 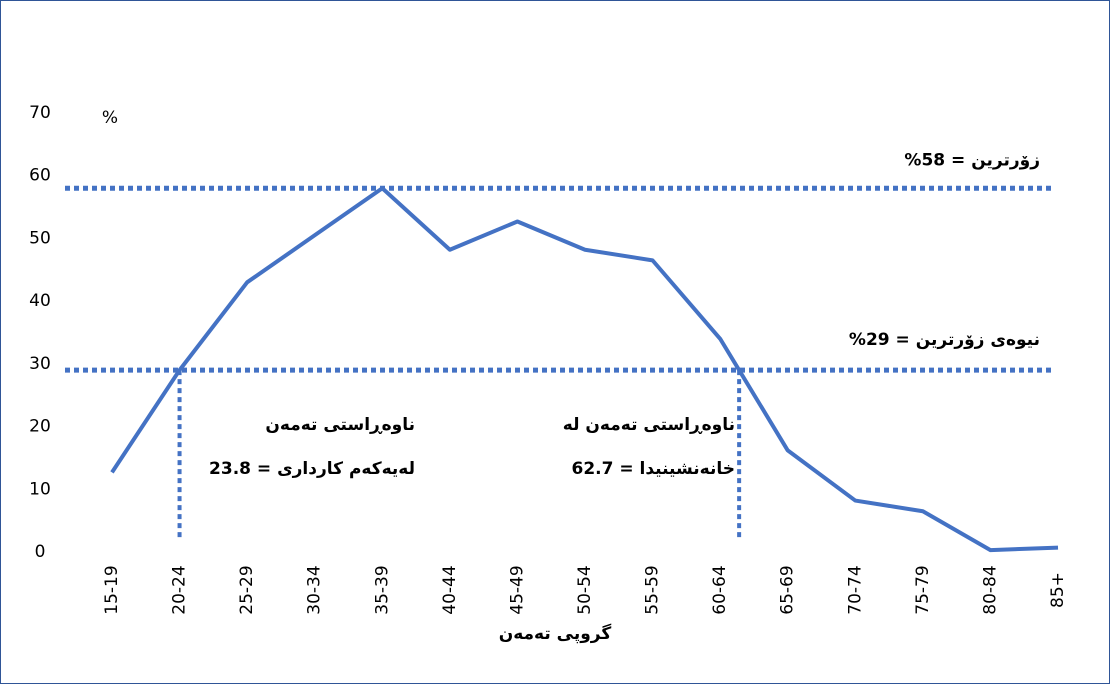 What do you see at coordinates (1058, 590) in the screenshot?
I see `x-tick-label: 85+` at bounding box center [1058, 590].